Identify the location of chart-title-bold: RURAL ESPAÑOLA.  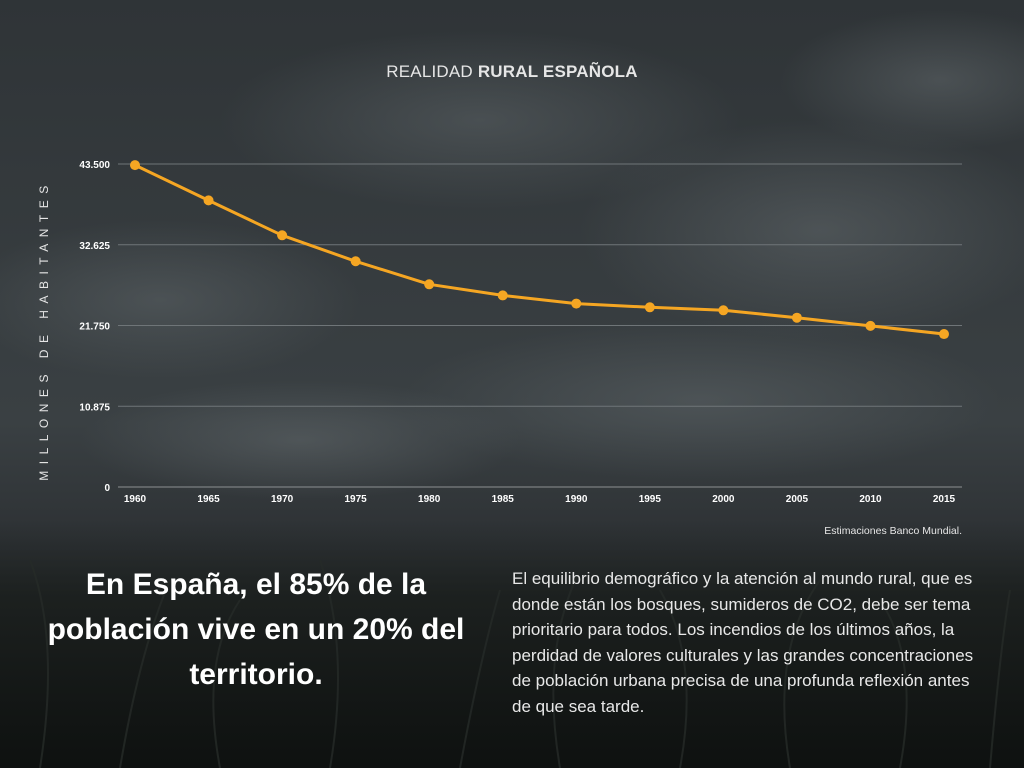
(557, 71).